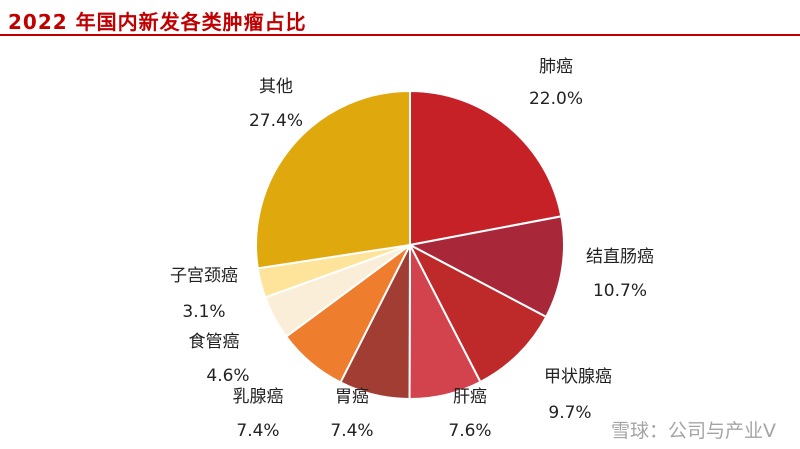  Describe the element at coordinates (203, 312) in the screenshot. I see `slice-value-label: 3.1%` at that location.